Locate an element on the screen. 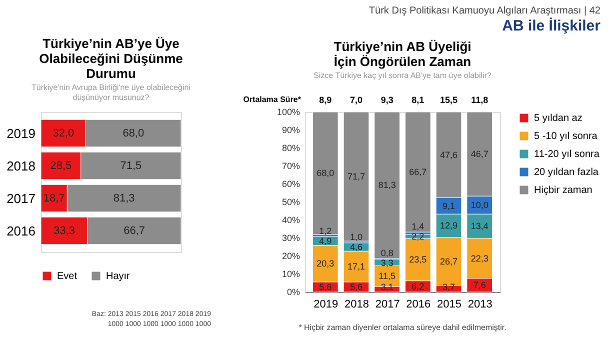 The width and height of the screenshot is (616, 350). data-label: 6,2 is located at coordinates (418, 286).